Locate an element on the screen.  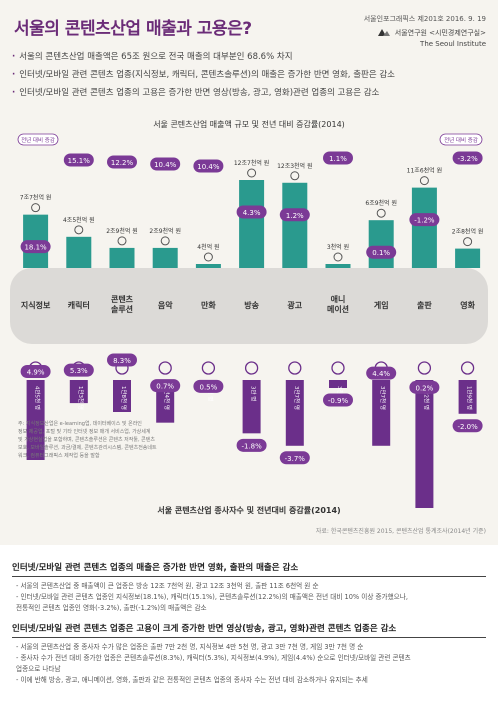
employment-rate-label: -2.0% is located at coordinates (467, 427).